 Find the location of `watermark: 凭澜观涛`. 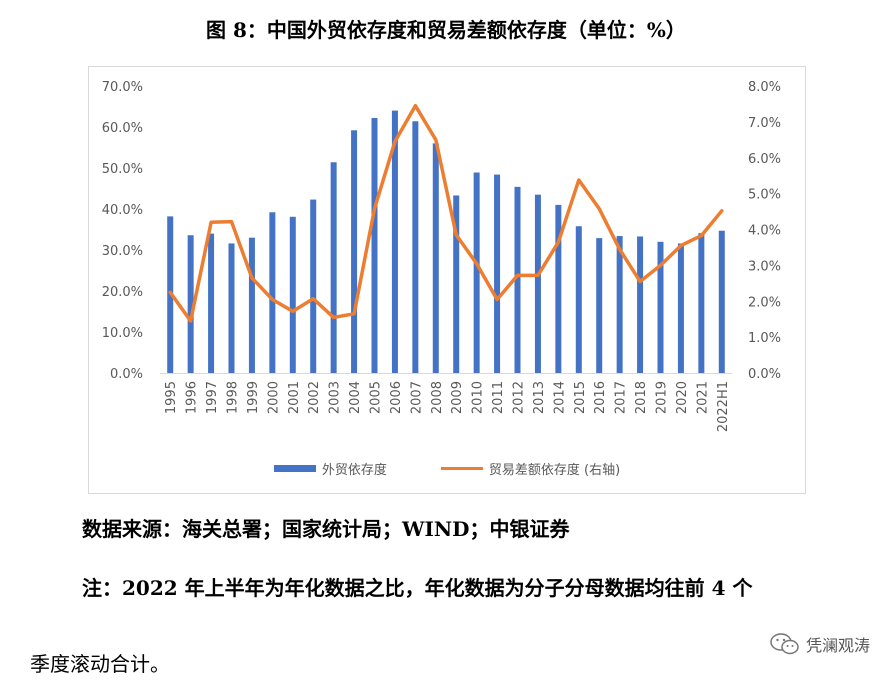

watermark: 凭澜观涛 is located at coordinates (820, 644).